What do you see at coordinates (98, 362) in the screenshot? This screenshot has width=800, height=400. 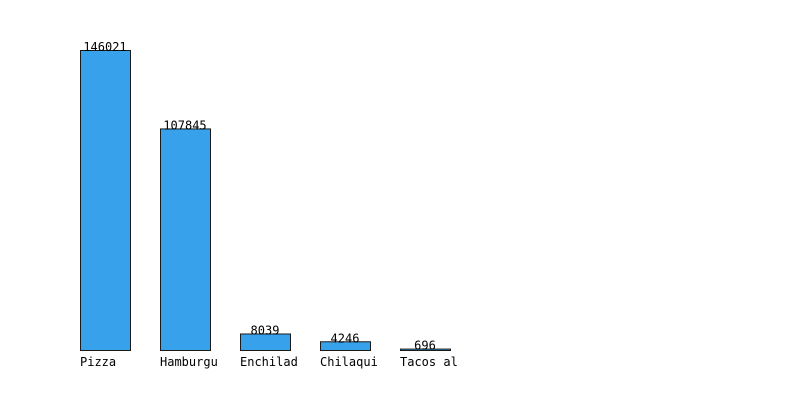 I see `x-tick-label-1: Pizza` at bounding box center [98, 362].